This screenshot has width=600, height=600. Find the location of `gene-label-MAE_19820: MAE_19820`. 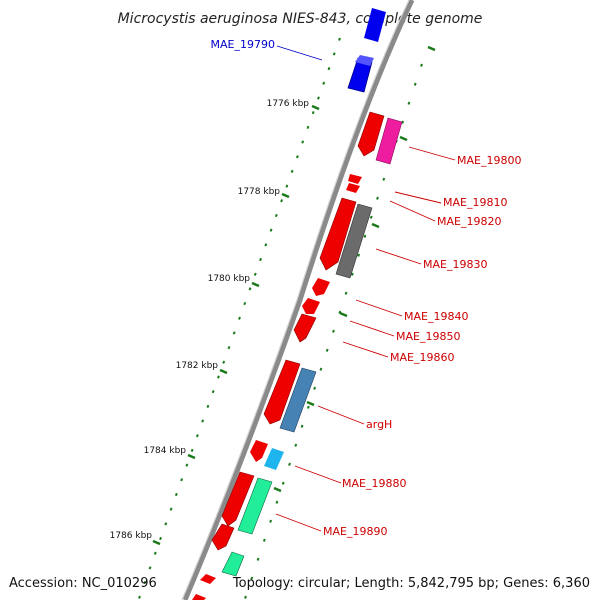

gene-label-MAE_19820: MAE_19820 is located at coordinates (469, 221).